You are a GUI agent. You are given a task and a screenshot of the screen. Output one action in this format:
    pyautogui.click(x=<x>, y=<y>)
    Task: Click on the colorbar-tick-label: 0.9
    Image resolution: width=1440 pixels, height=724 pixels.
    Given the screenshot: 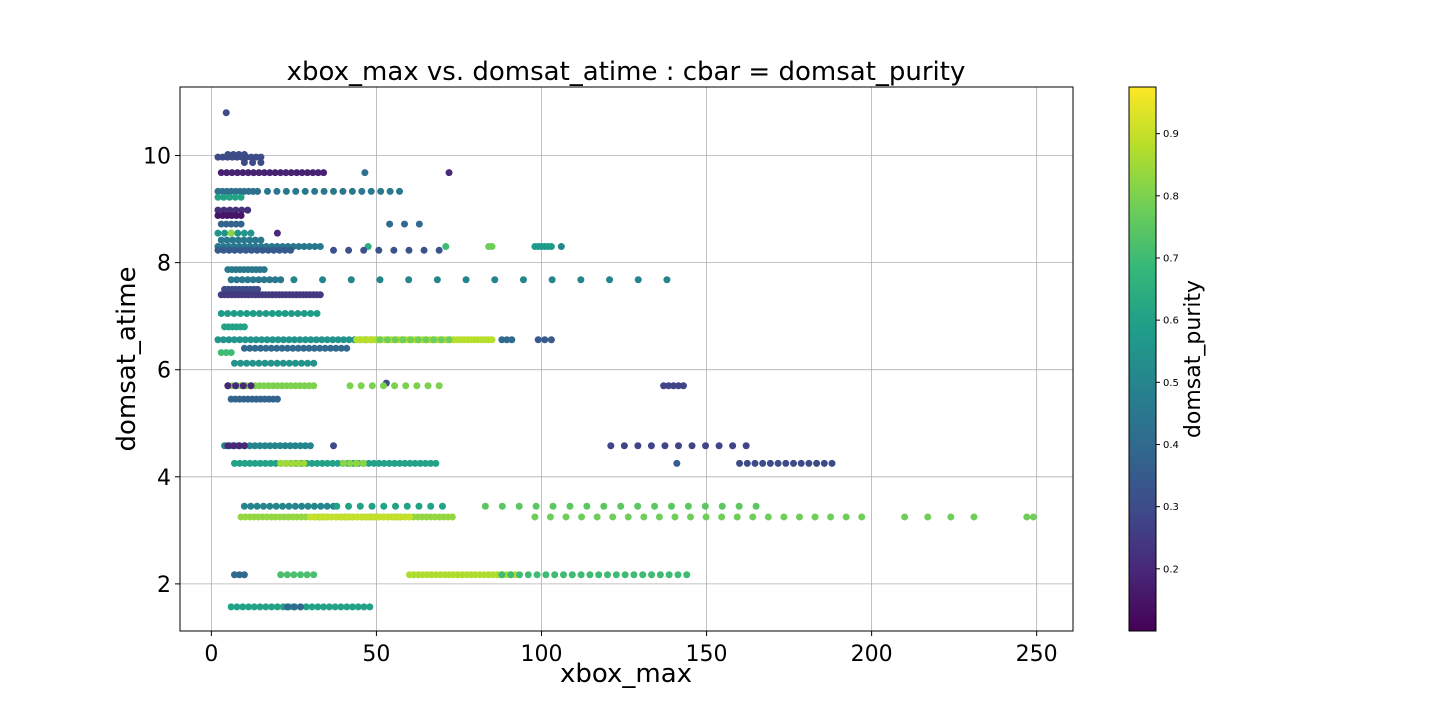 What is the action you would take?
    pyautogui.click(x=1171, y=134)
    